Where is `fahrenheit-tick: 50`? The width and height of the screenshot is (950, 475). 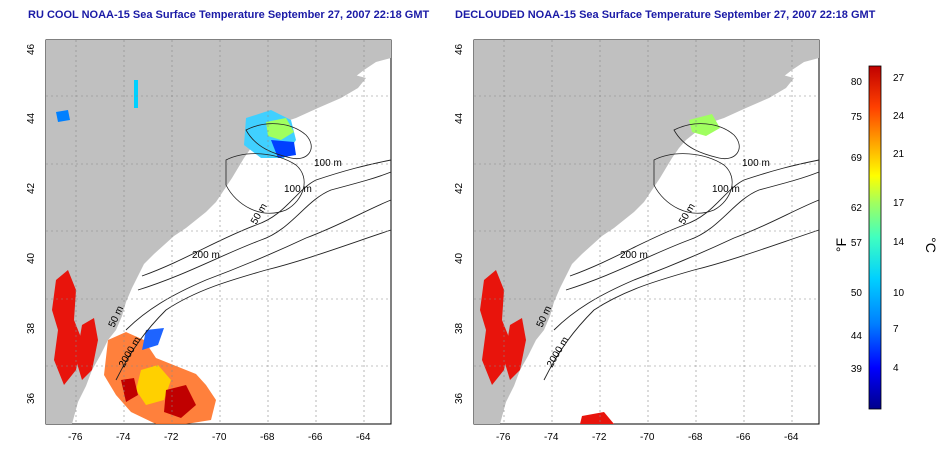 fahrenheit-tick: 50 is located at coordinates (857, 293).